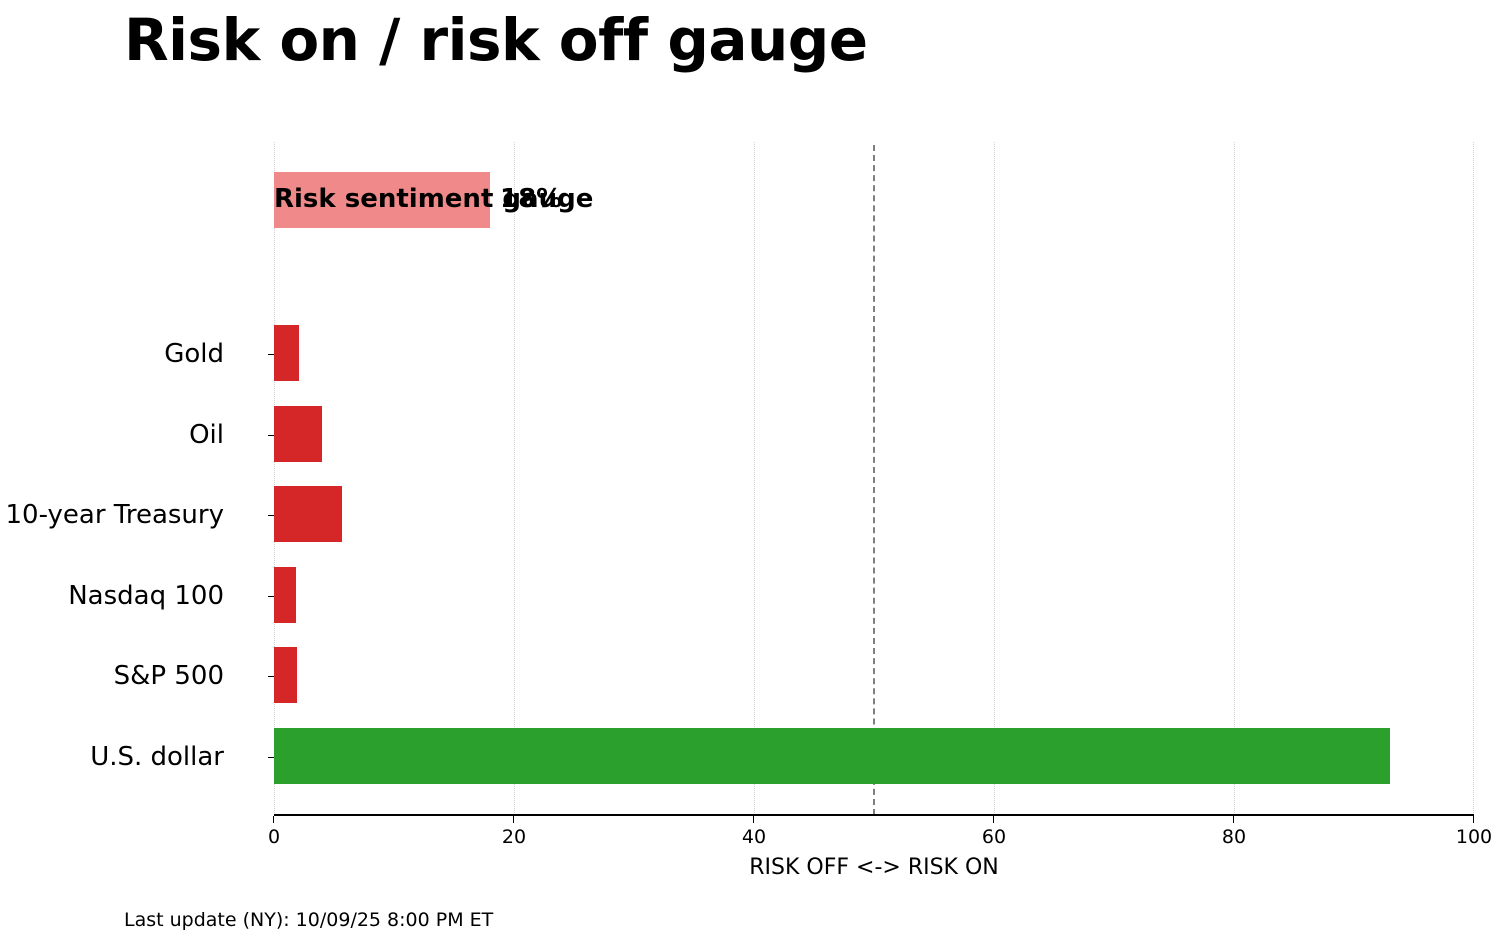  Describe the element at coordinates (832, 756) in the screenshot. I see `bar-us-dollar` at that location.